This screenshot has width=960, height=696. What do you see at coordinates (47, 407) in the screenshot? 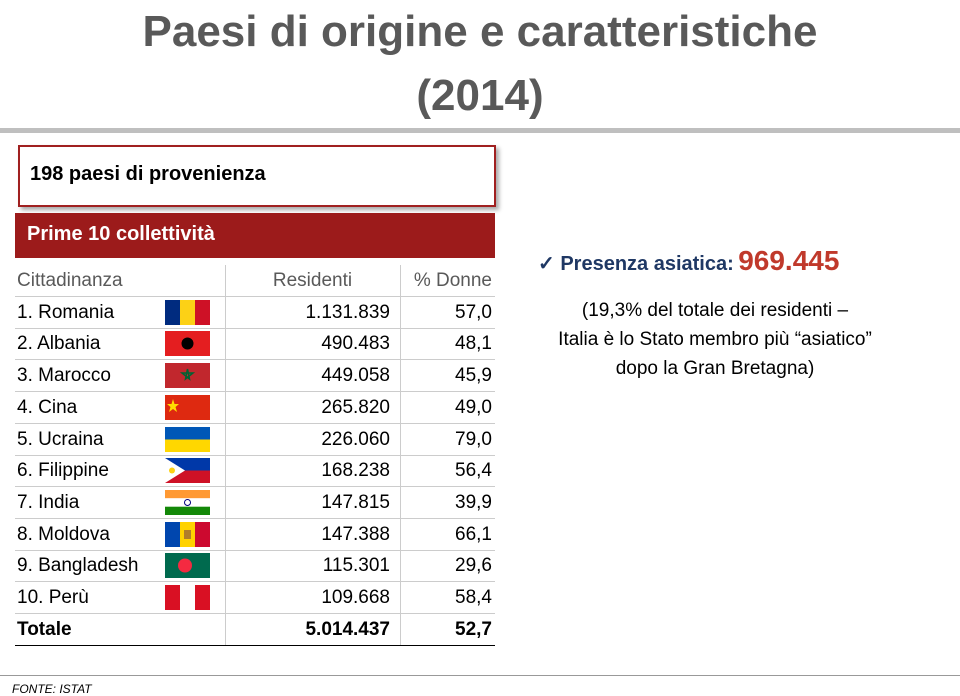
I see `cell: 4. Cina` at bounding box center [47, 407].